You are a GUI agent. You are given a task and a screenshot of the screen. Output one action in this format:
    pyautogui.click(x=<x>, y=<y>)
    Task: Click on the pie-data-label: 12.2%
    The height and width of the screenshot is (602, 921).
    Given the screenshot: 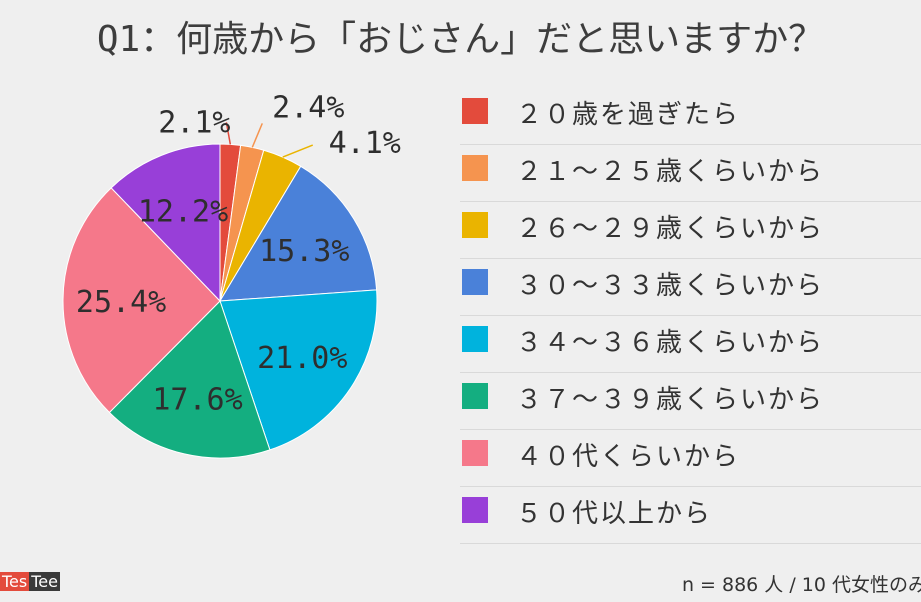 What is the action you would take?
    pyautogui.click(x=183, y=211)
    